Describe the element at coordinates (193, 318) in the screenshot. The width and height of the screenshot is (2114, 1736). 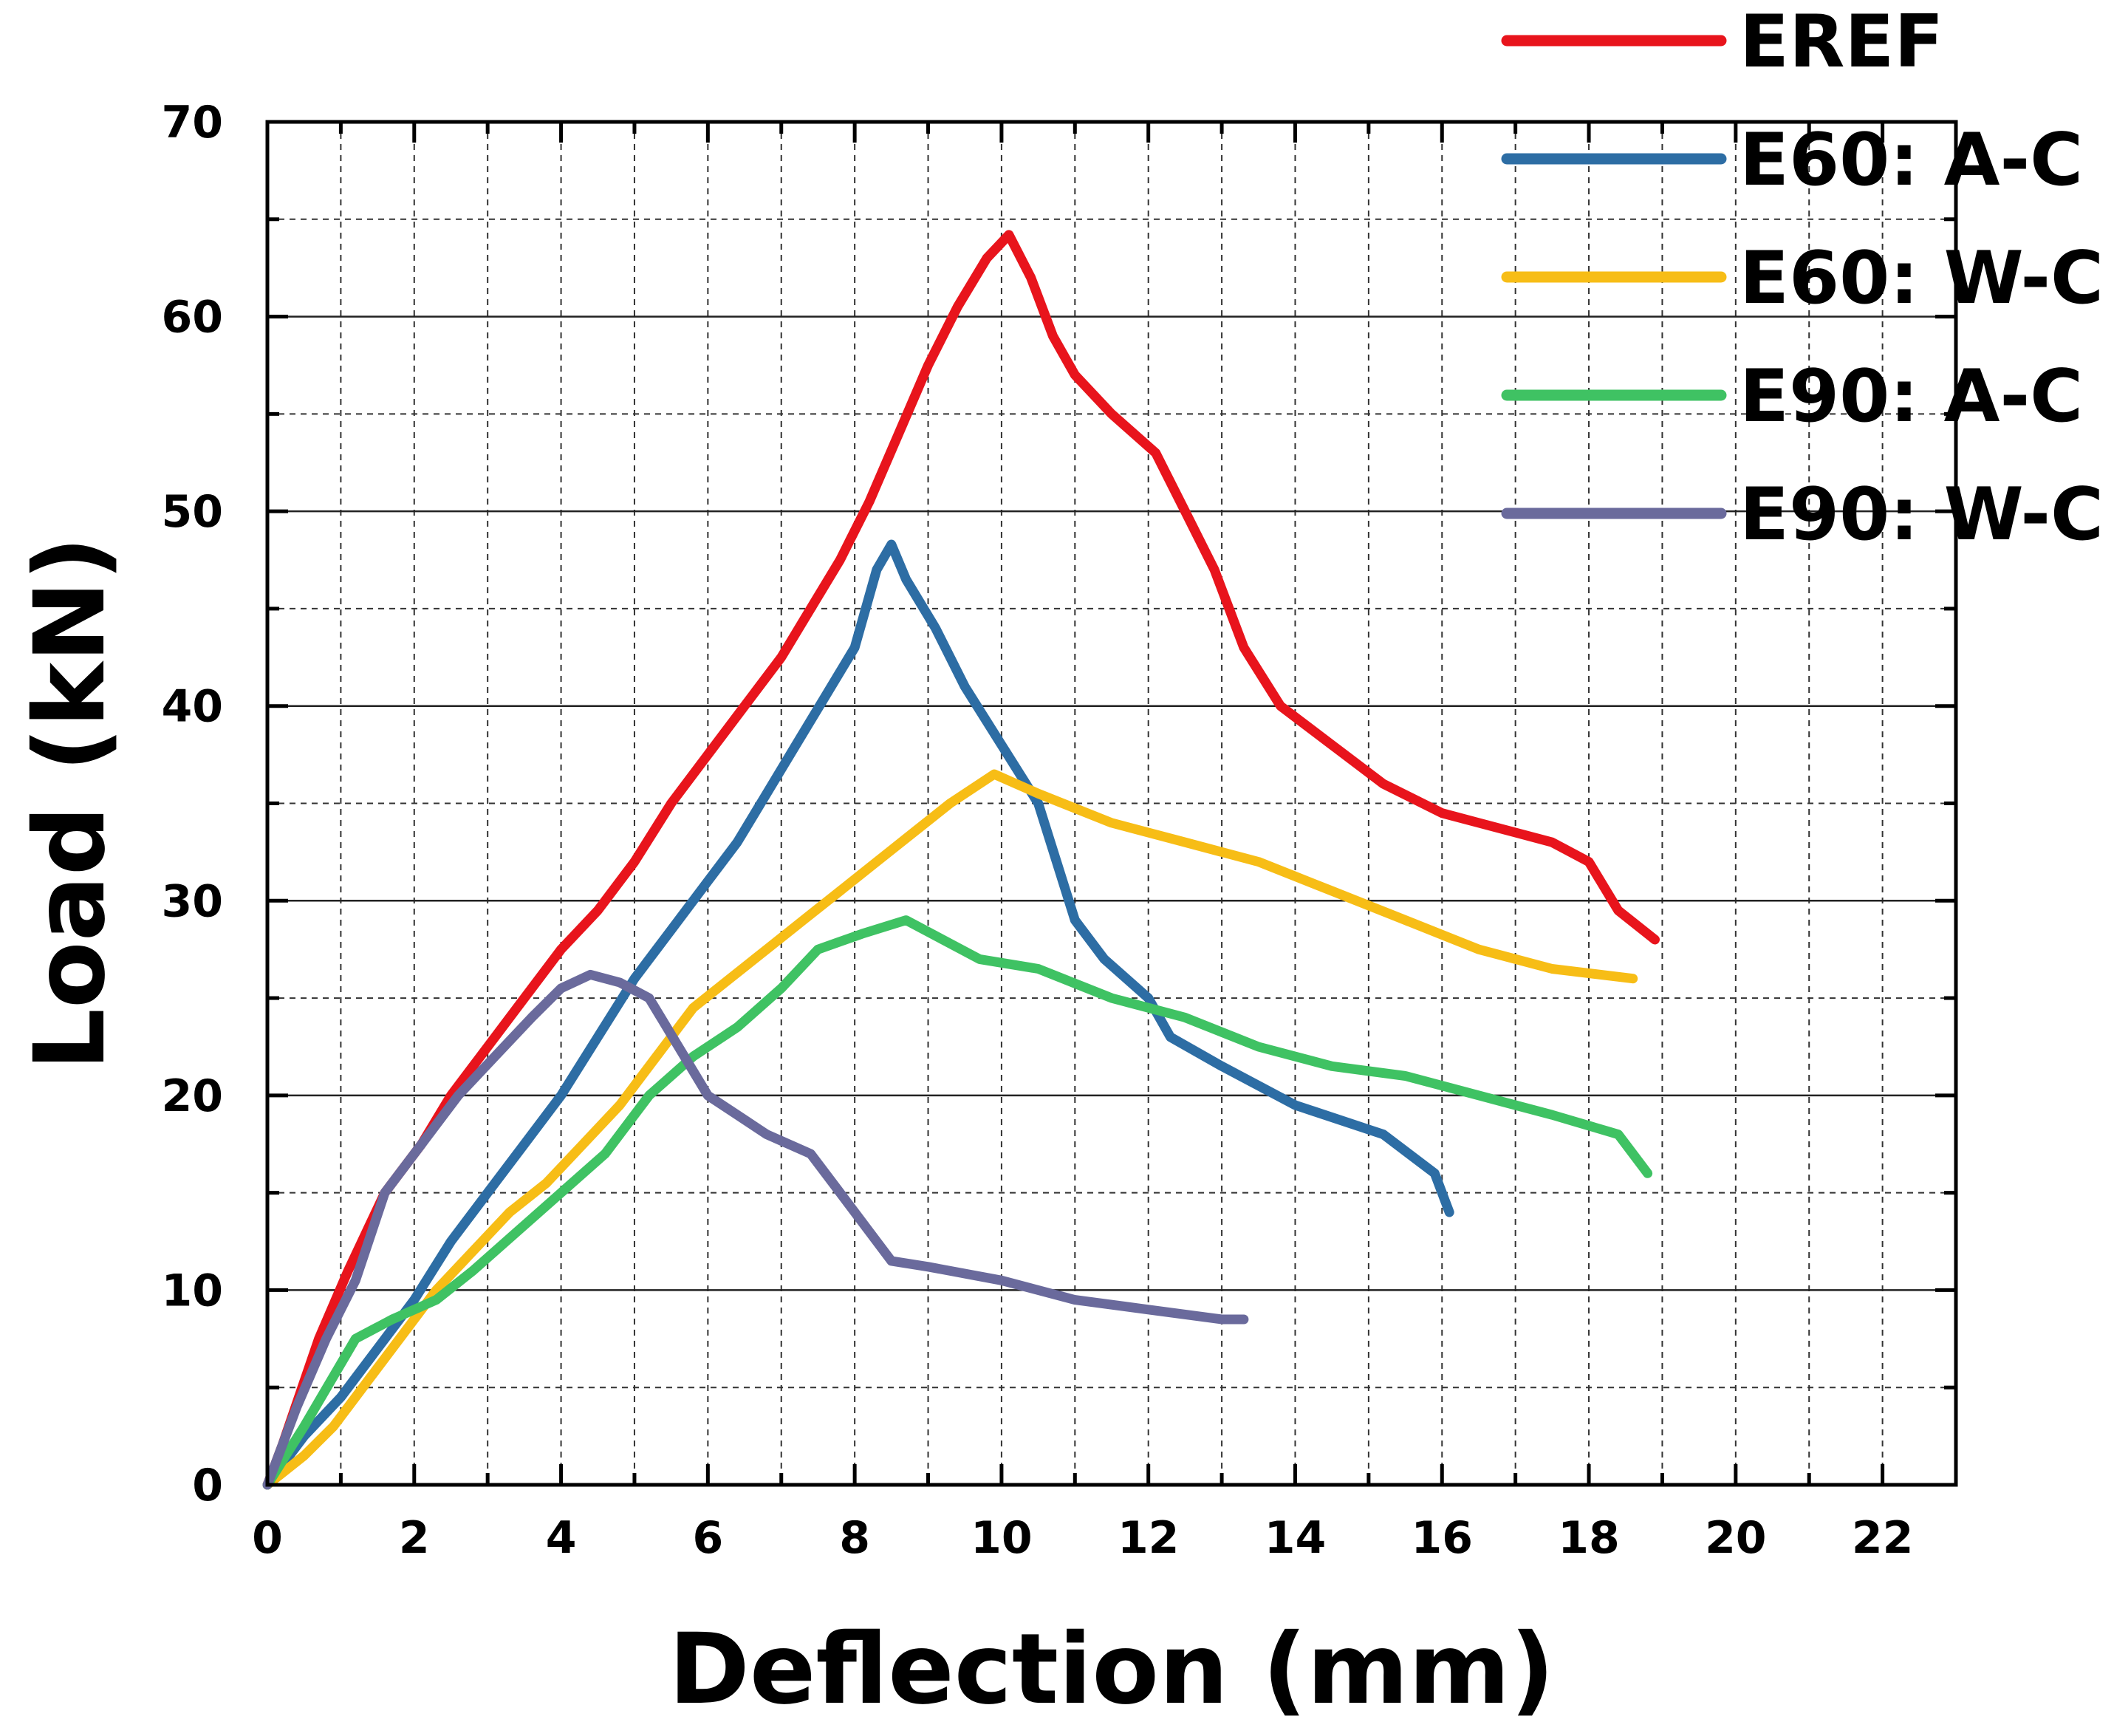
I see `y-tick-label: 60` at that location.